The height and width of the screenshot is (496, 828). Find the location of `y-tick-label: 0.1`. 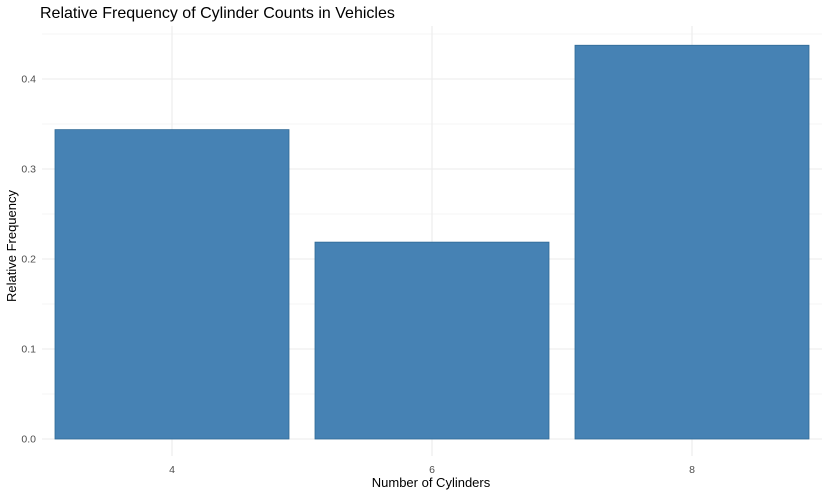

y-tick-label: 0.1 is located at coordinates (28, 350).